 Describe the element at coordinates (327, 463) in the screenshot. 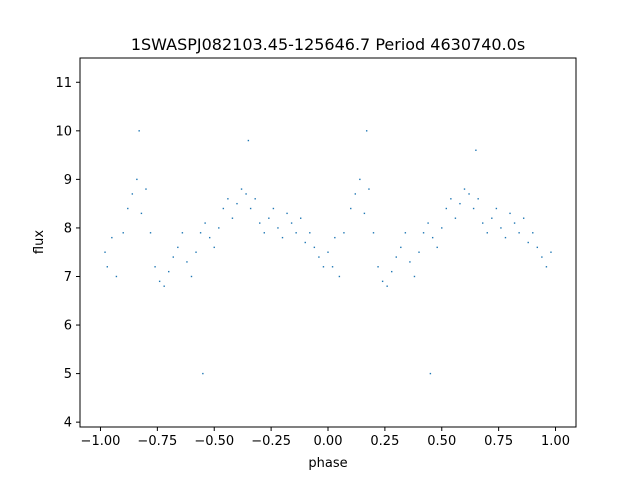

I see `x-axis-label: phase` at that location.